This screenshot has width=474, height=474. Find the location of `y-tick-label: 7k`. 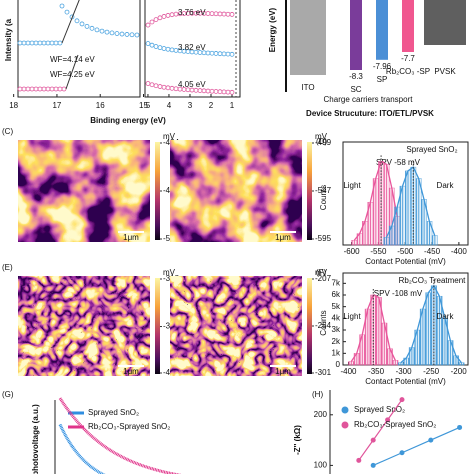

y-tick-label: 7k is located at coordinates (336, 282).